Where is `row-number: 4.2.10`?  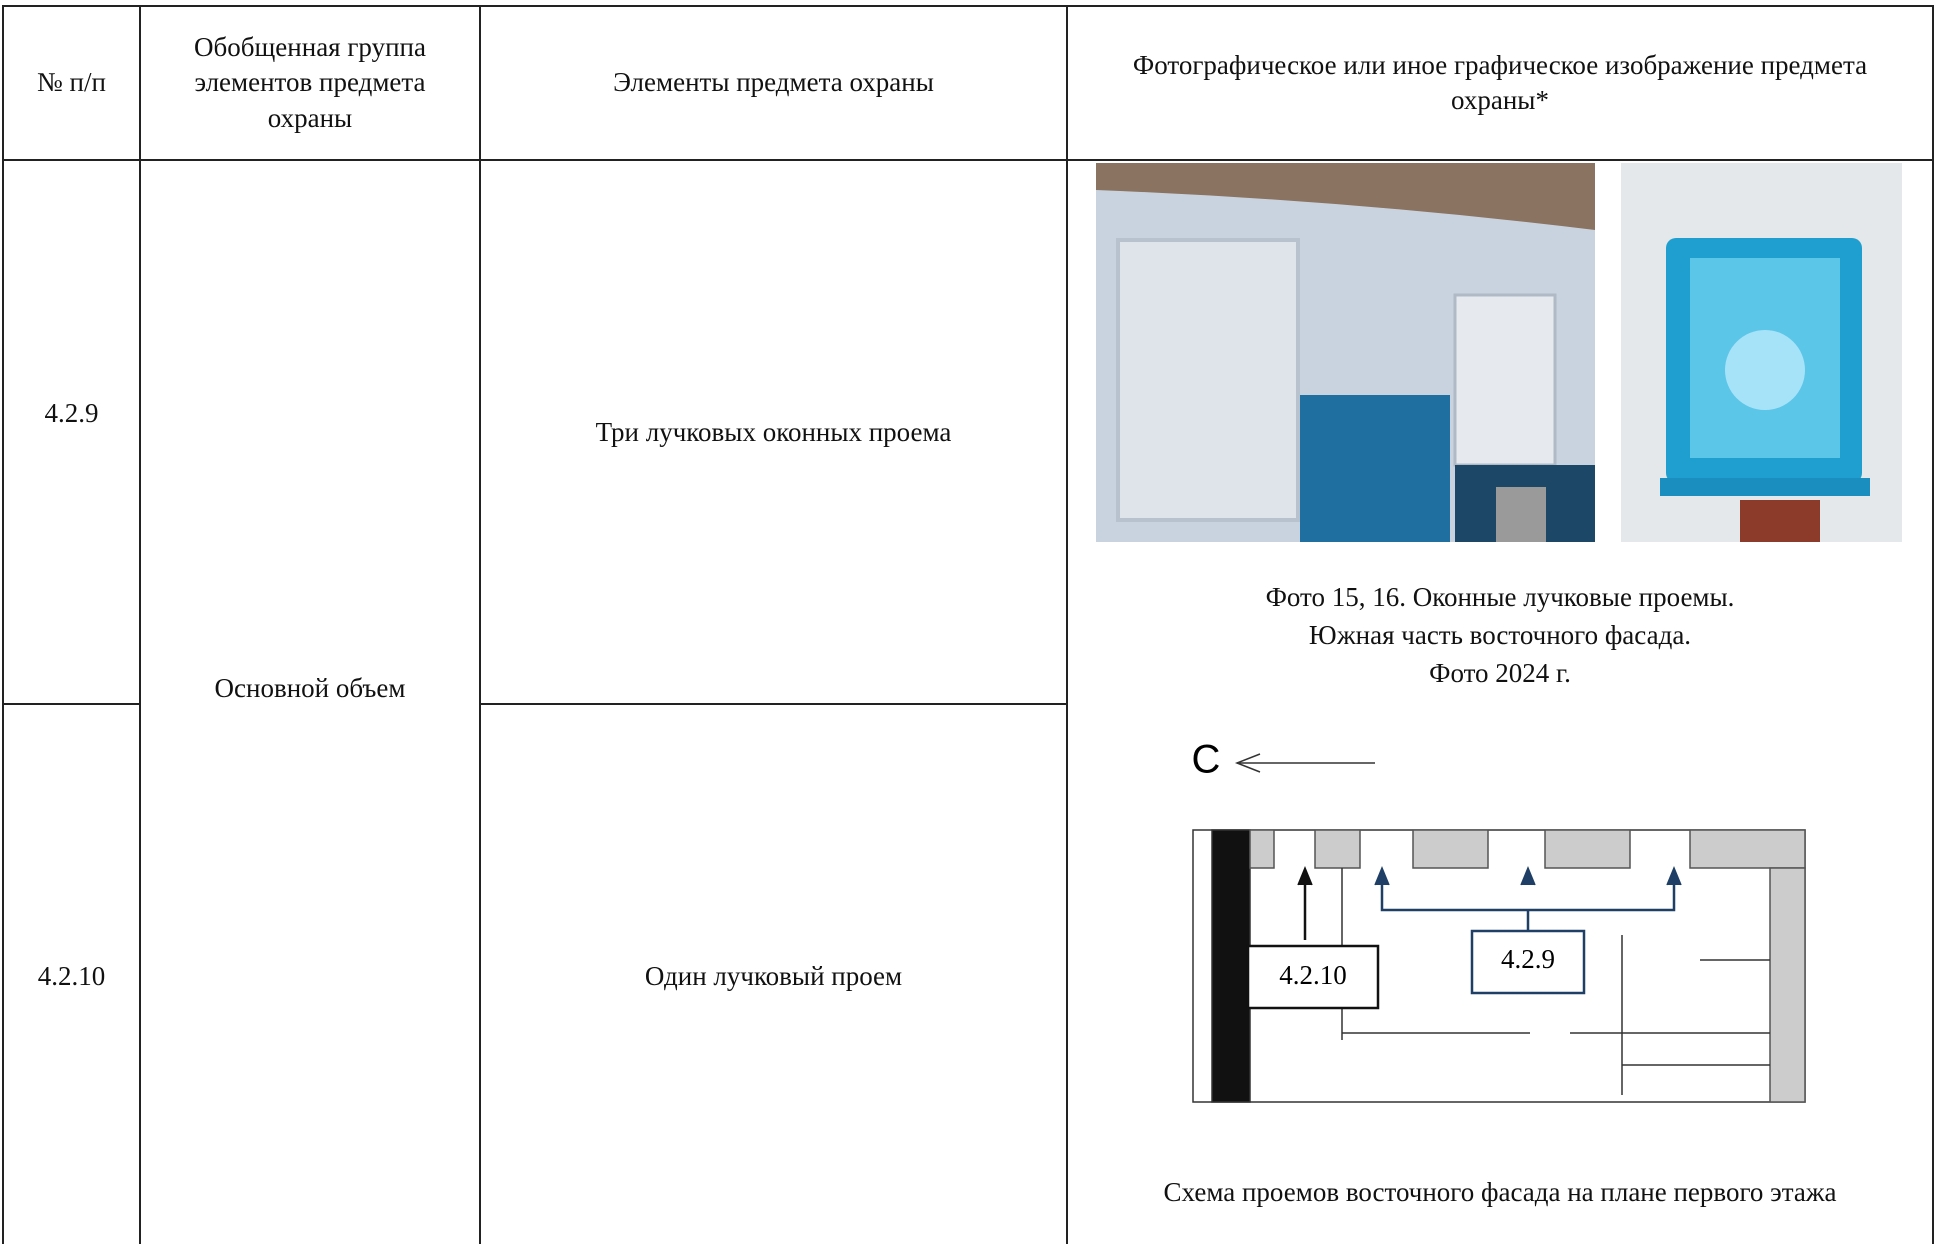 row-number: 4.2.10 is located at coordinates (71, 976).